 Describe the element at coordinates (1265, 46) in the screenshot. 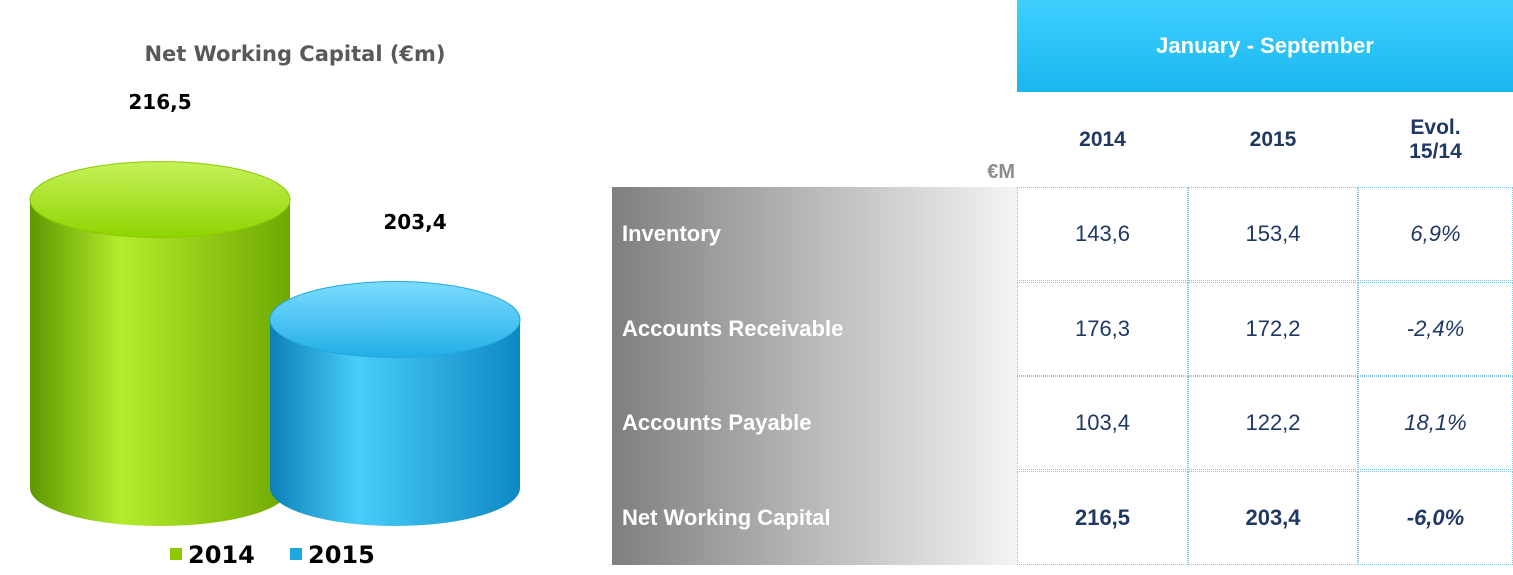

I see `table-header: January - September` at that location.